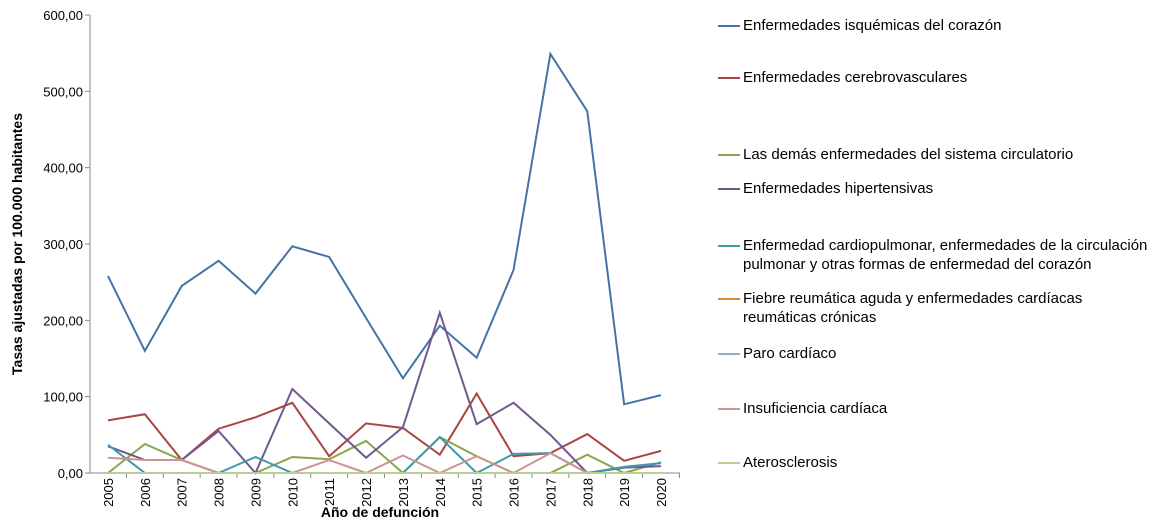 This screenshot has height=525, width=1161. Describe the element at coordinates (219, 492) in the screenshot. I see `x-tick-label: 2008` at that location.